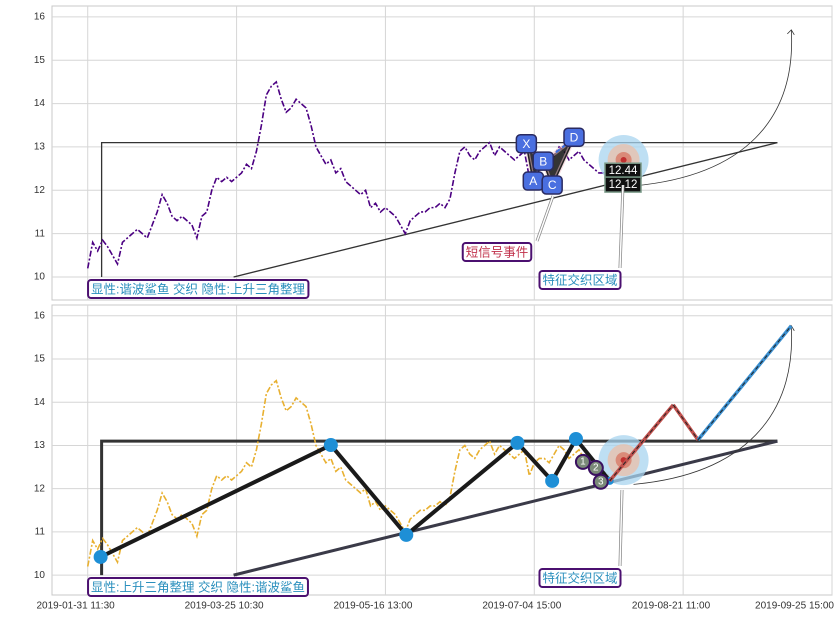  I want to click on annotation: 显性:谐波鲨鱼 交织 隐性:上升三角整理, so click(198, 289).